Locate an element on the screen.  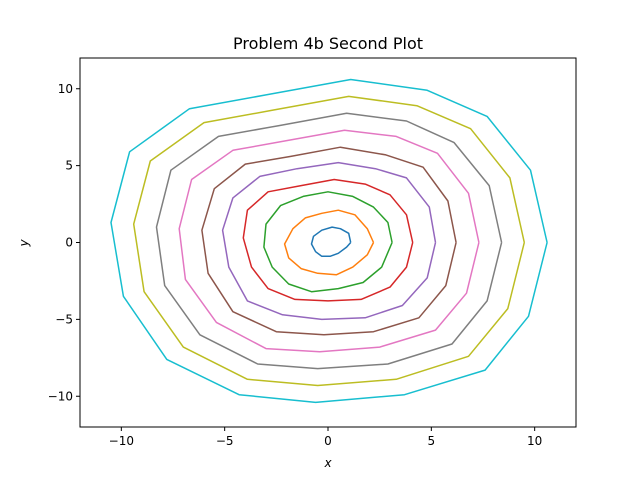
y-tick-label: 0 is located at coordinates (69, 243).